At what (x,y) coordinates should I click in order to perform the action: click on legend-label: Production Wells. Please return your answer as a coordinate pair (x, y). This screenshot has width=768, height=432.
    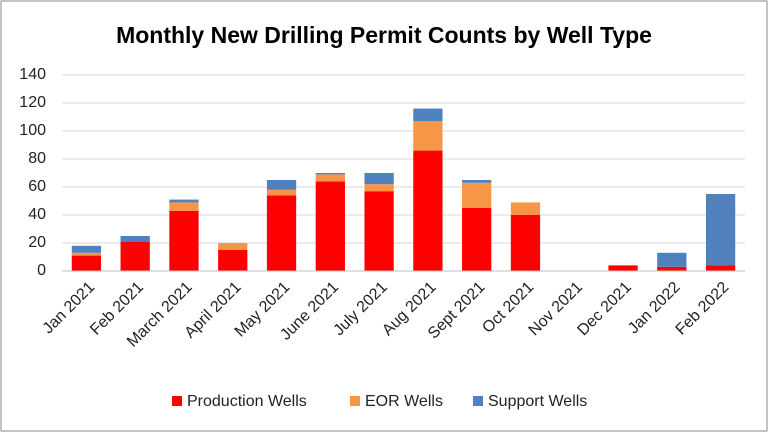
    Looking at the image, I should click on (247, 401).